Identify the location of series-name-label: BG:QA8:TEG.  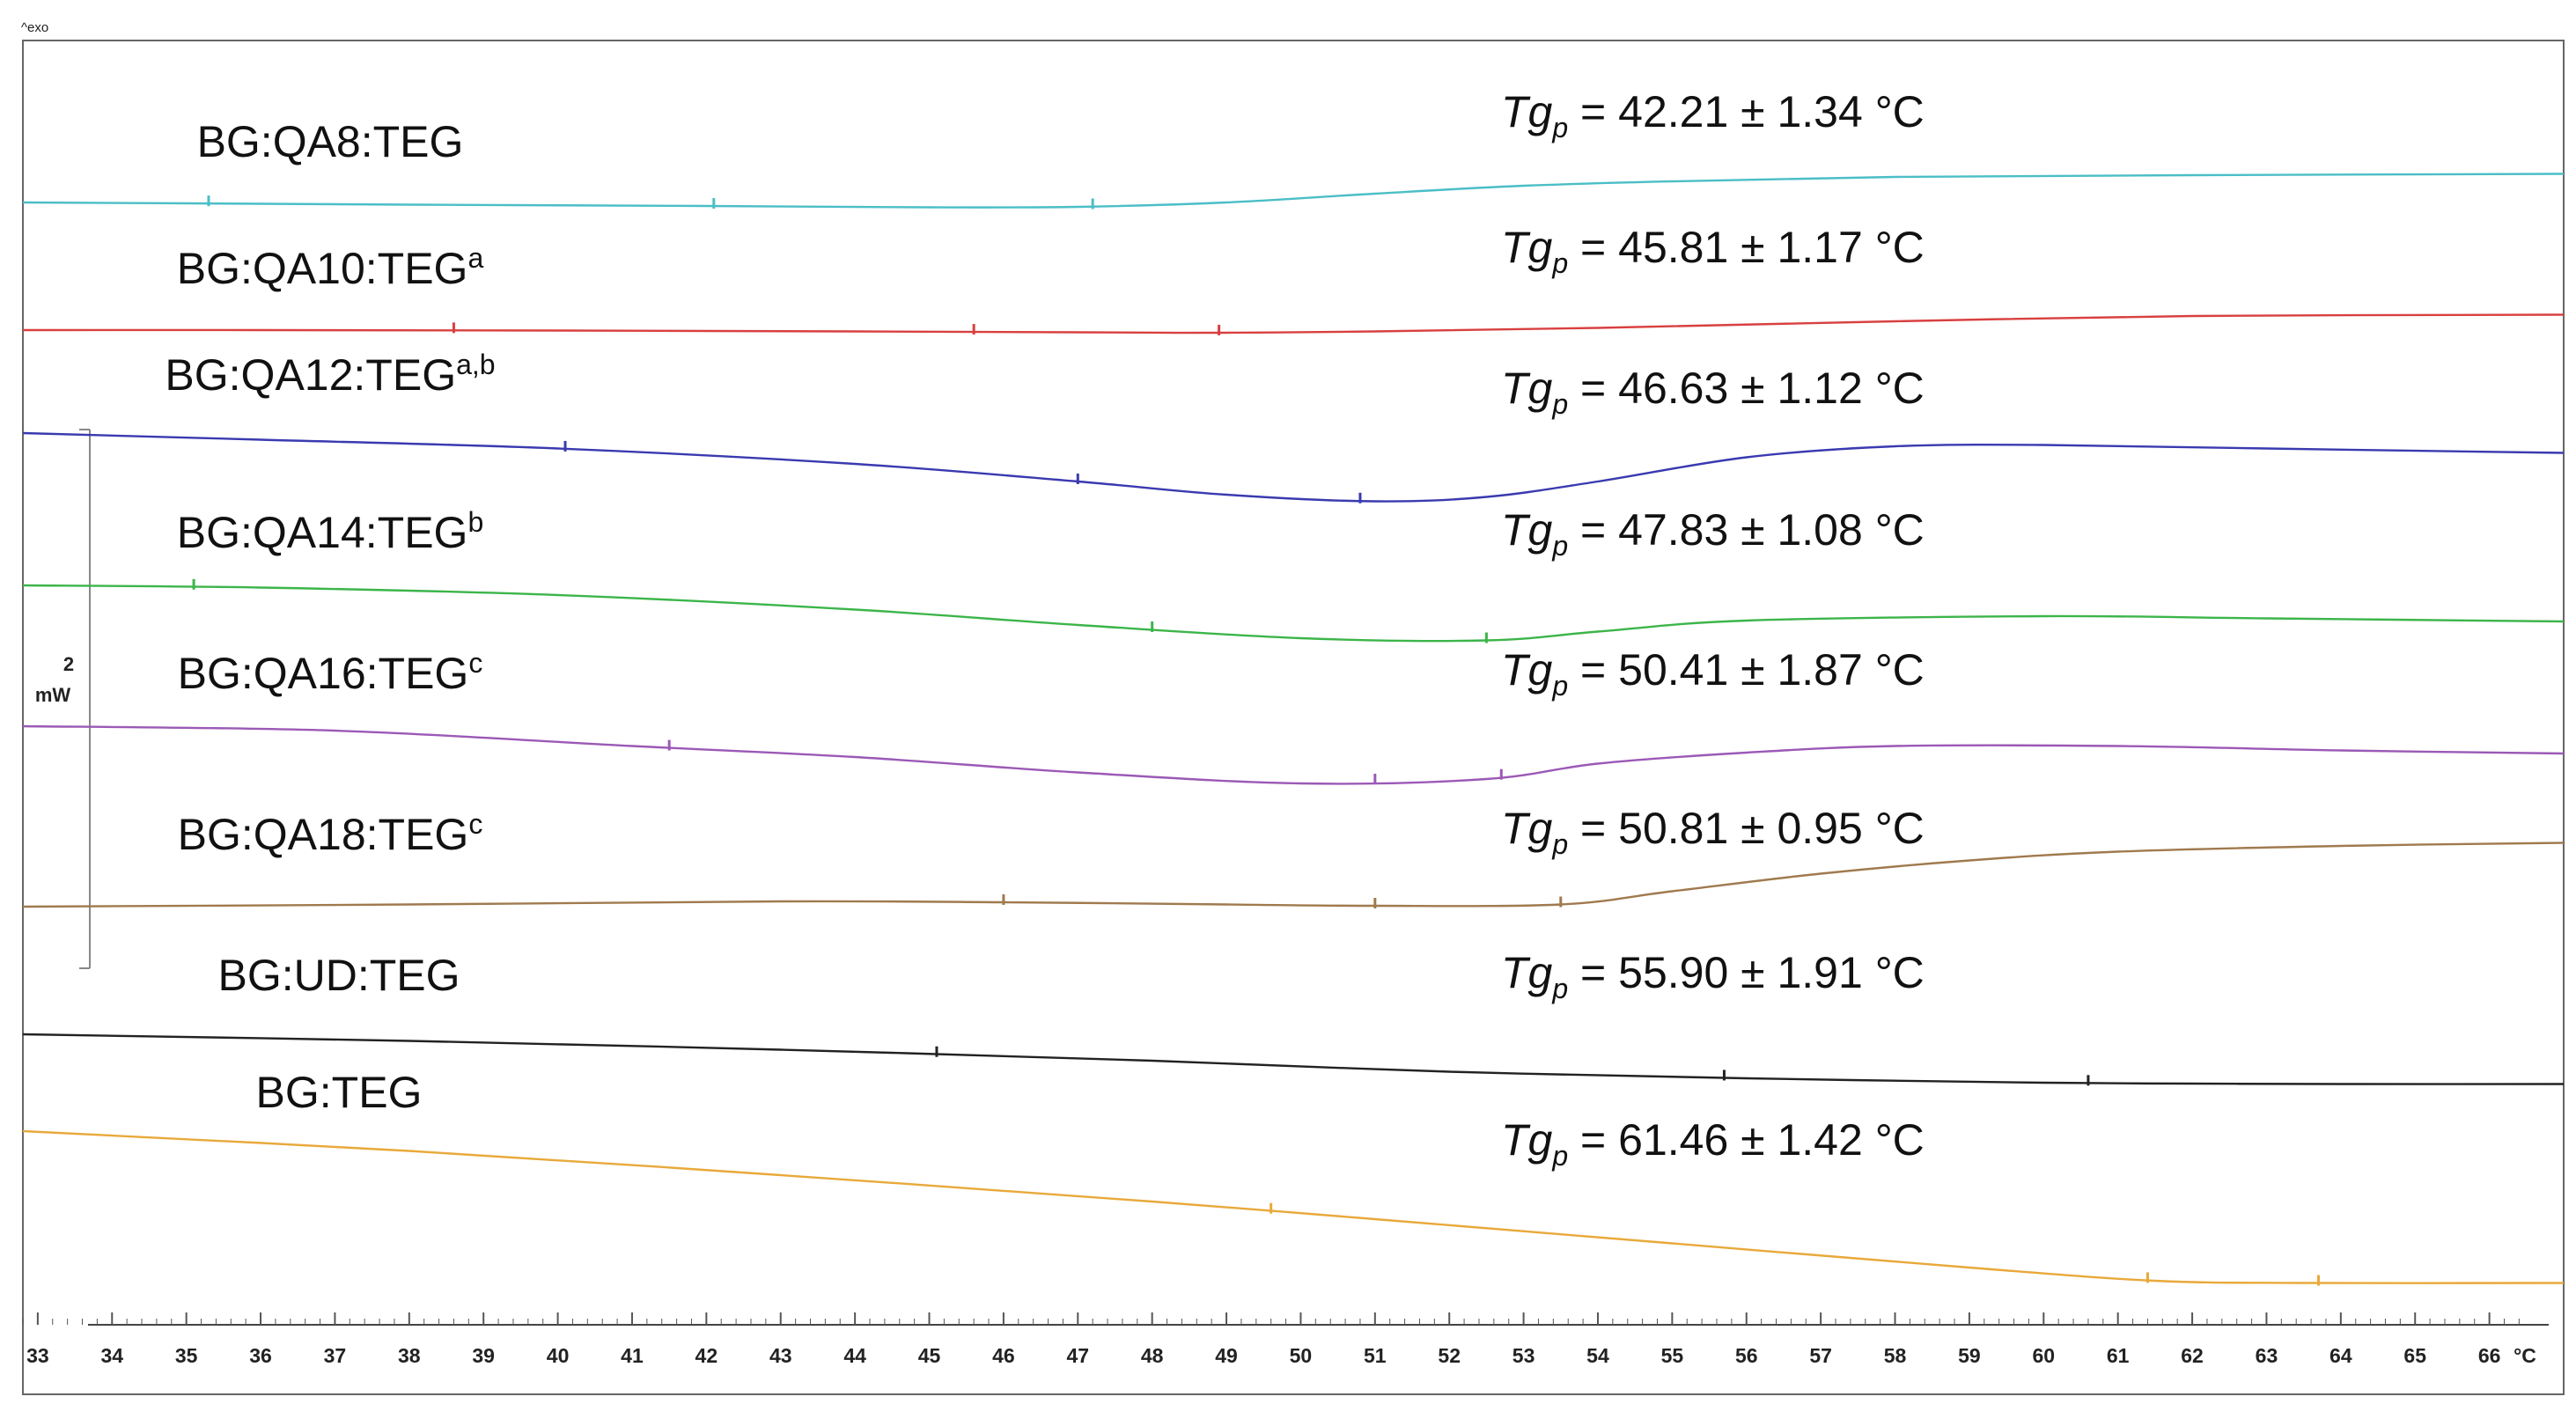
(330, 141).